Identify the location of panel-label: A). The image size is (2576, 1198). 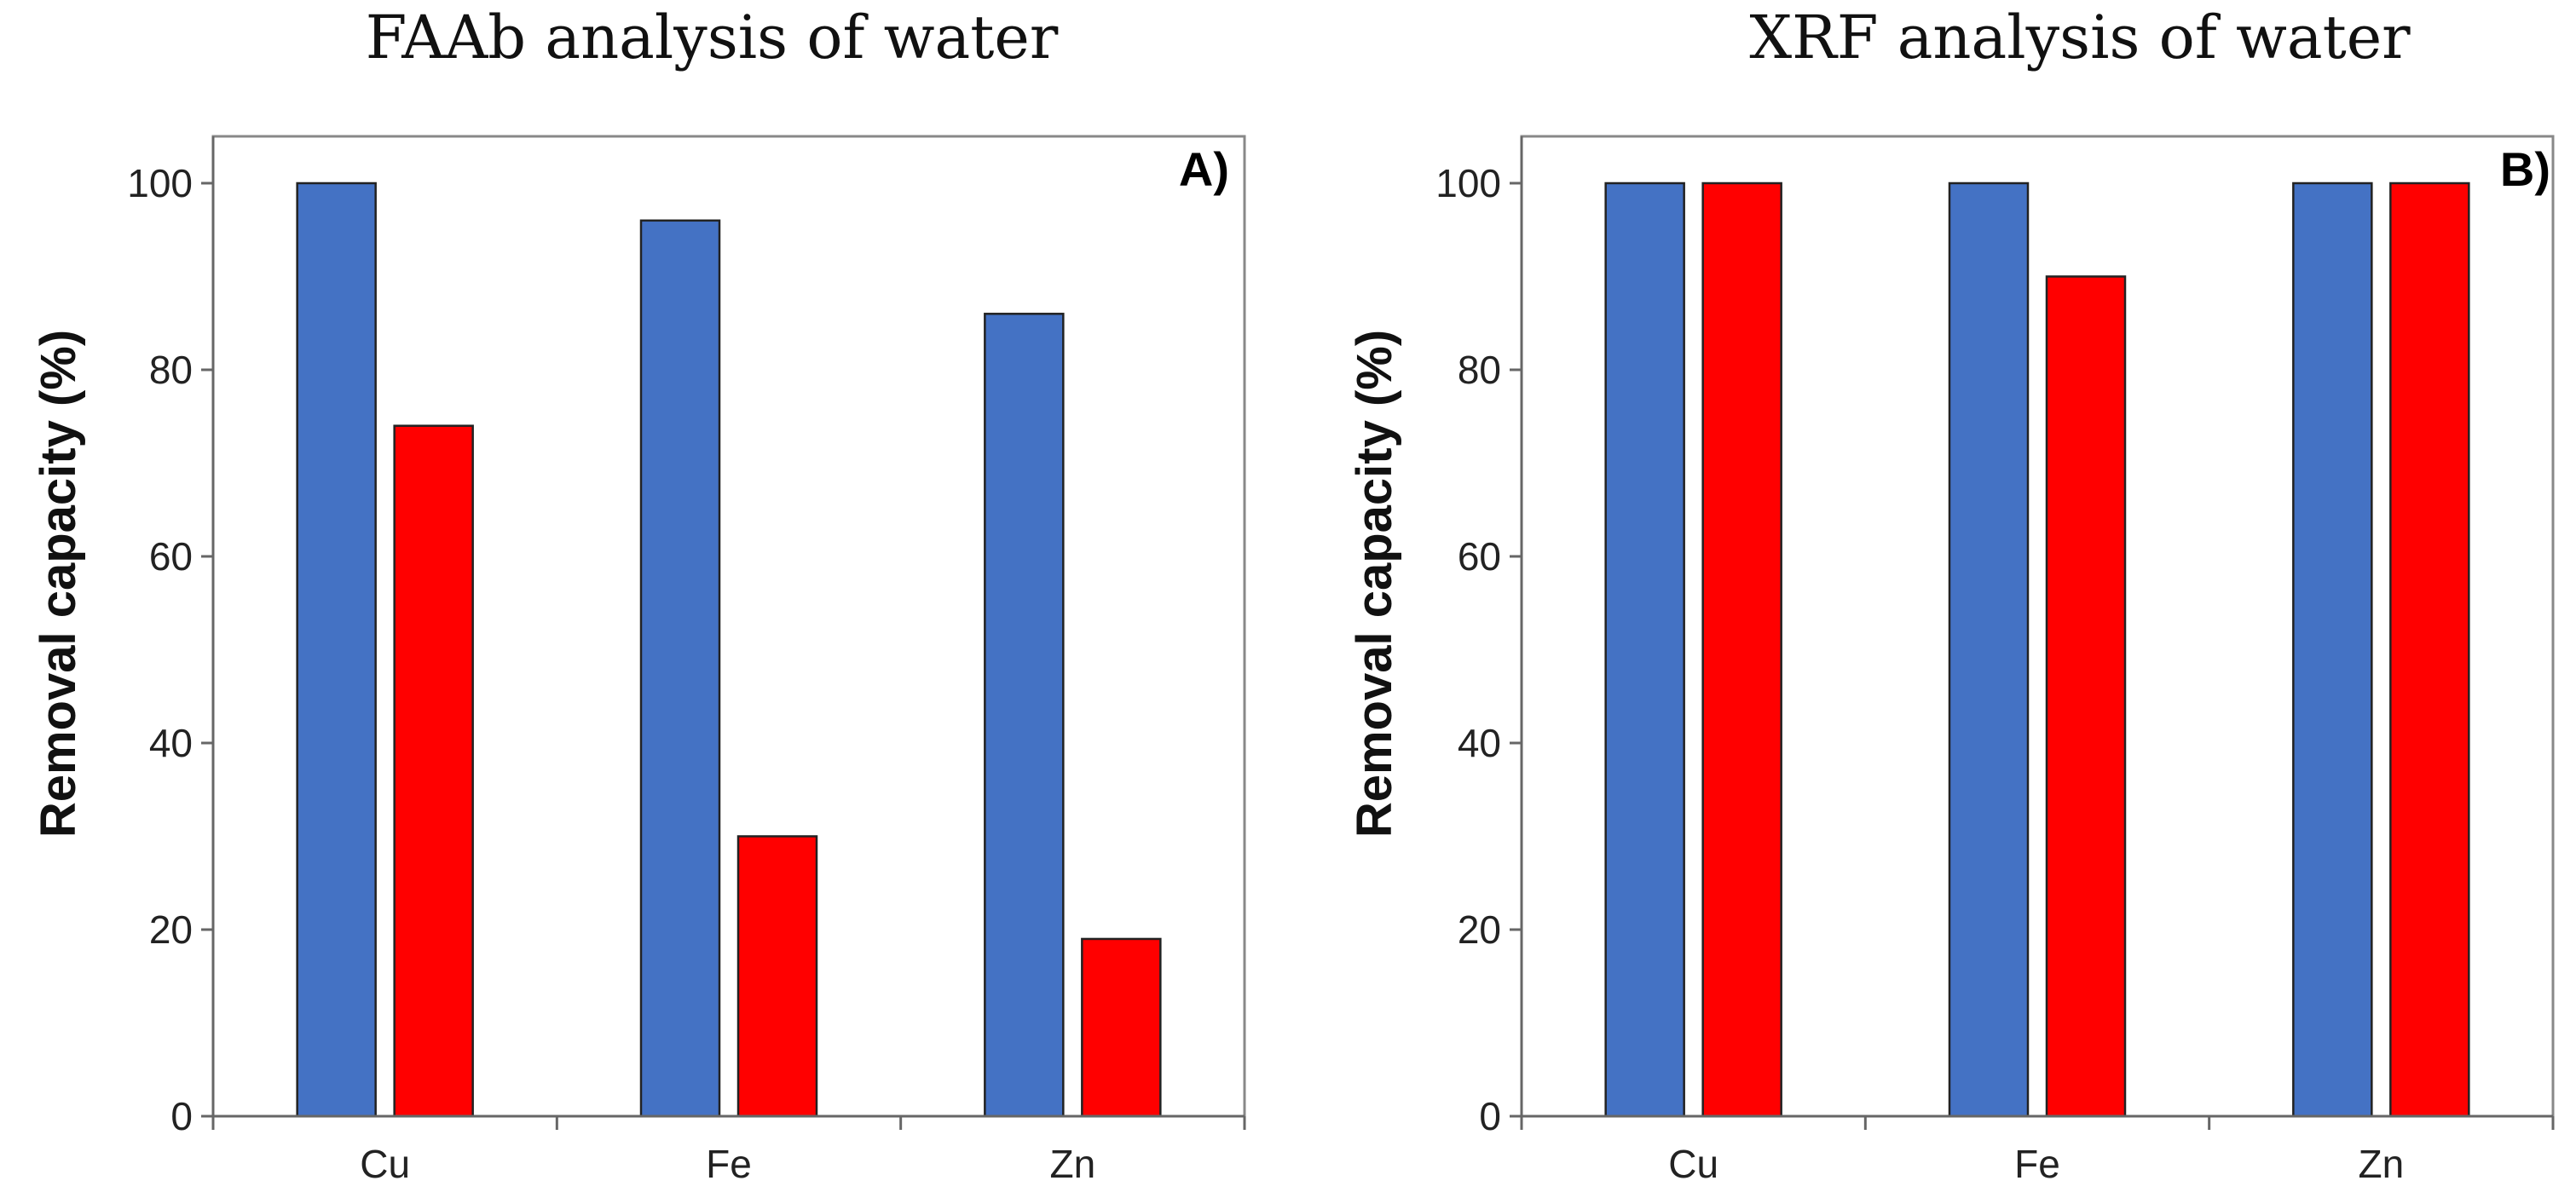
(1204, 169).